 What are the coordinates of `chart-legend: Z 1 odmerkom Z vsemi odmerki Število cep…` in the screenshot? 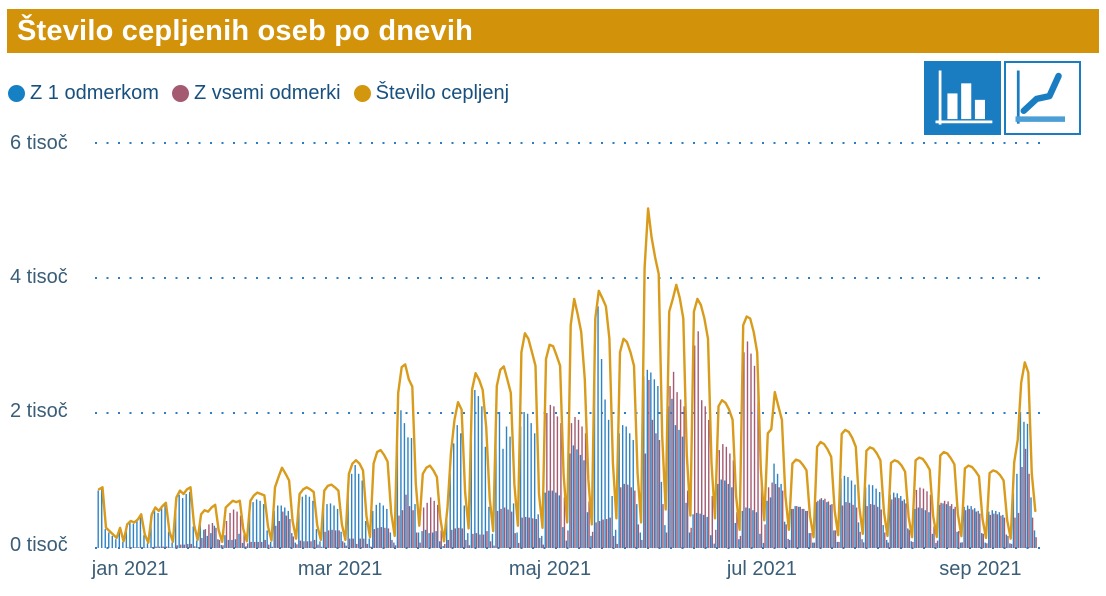 It's located at (258, 93).